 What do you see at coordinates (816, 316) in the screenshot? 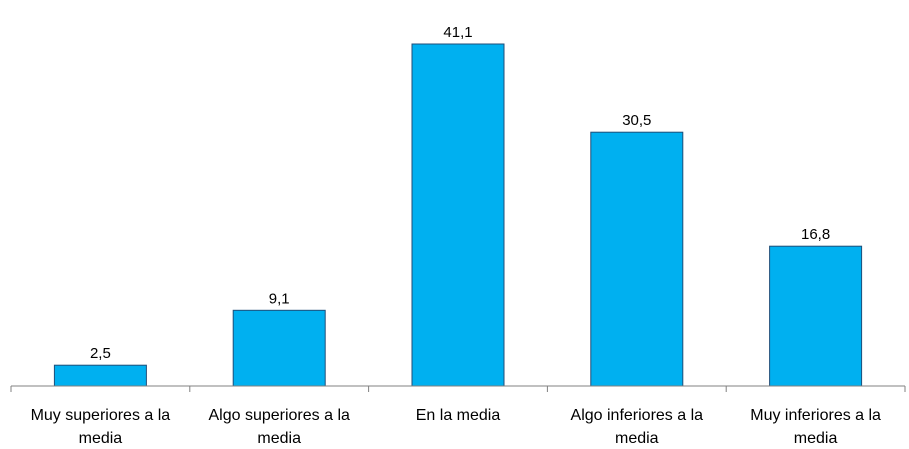
I see `bar-muy-inferiores-a-la-media` at bounding box center [816, 316].